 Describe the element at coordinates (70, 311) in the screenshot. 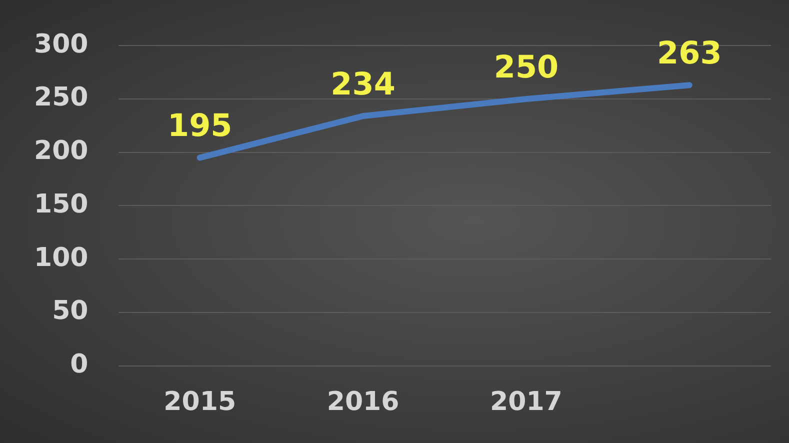

I see `y-tick-label: 50` at that location.